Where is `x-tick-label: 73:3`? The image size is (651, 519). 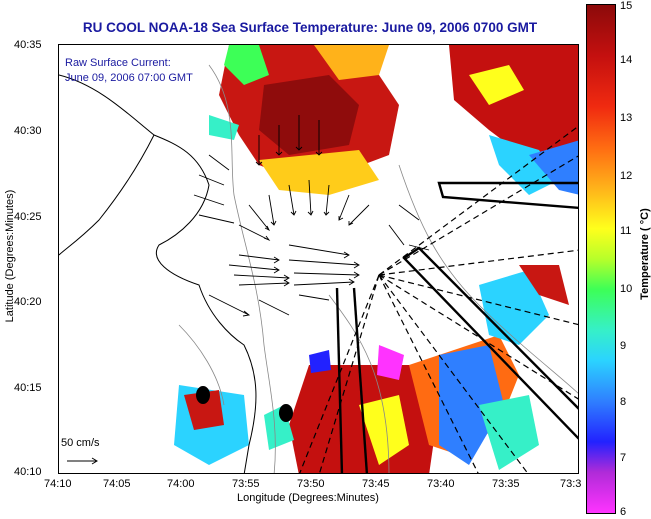 x-tick-label: 73:3 is located at coordinates (571, 484).